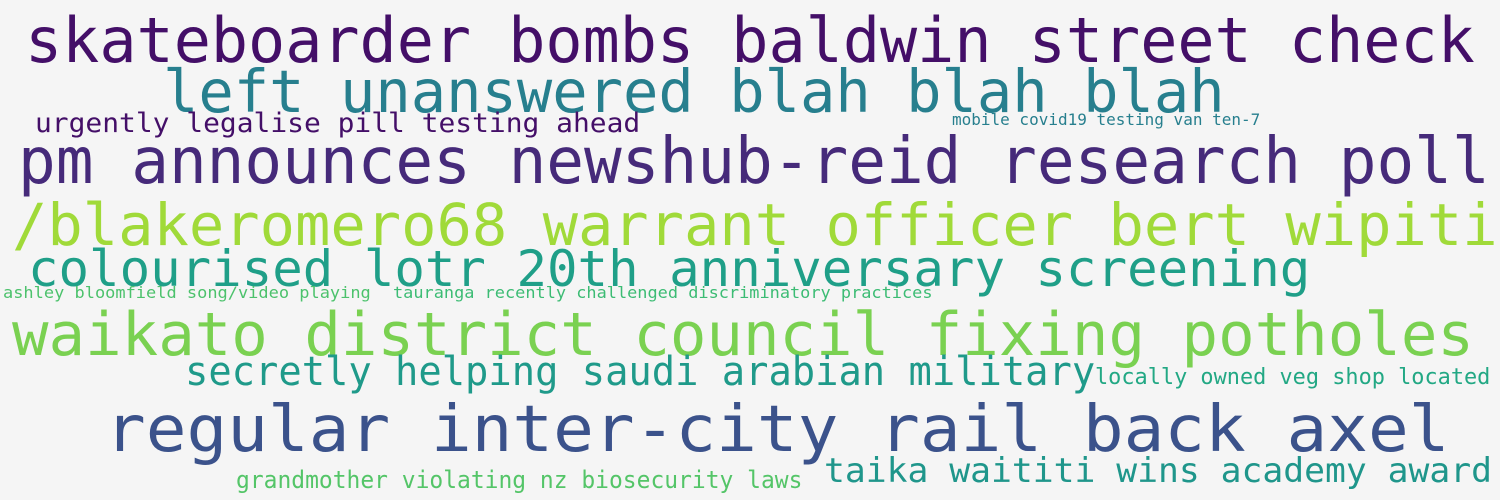 Image resolution: width=1500 pixels, height=500 pixels. Describe the element at coordinates (754, 162) in the screenshot. I see `word-pm-announces-newshub-reid-research-poll: pm announces newshub-reid research poll` at that location.